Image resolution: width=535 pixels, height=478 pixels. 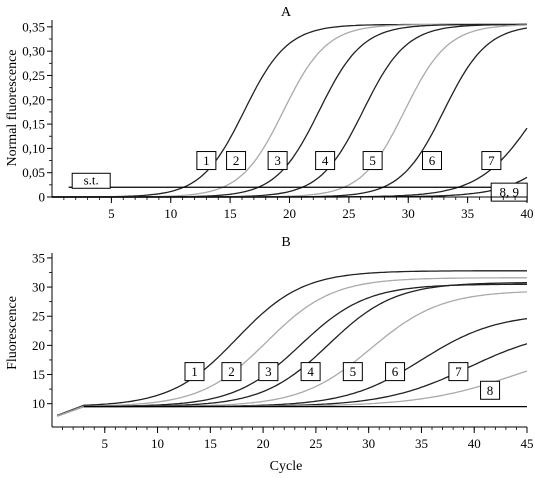 I want to click on y-tick-label: 0,30, so click(x=33, y=51).